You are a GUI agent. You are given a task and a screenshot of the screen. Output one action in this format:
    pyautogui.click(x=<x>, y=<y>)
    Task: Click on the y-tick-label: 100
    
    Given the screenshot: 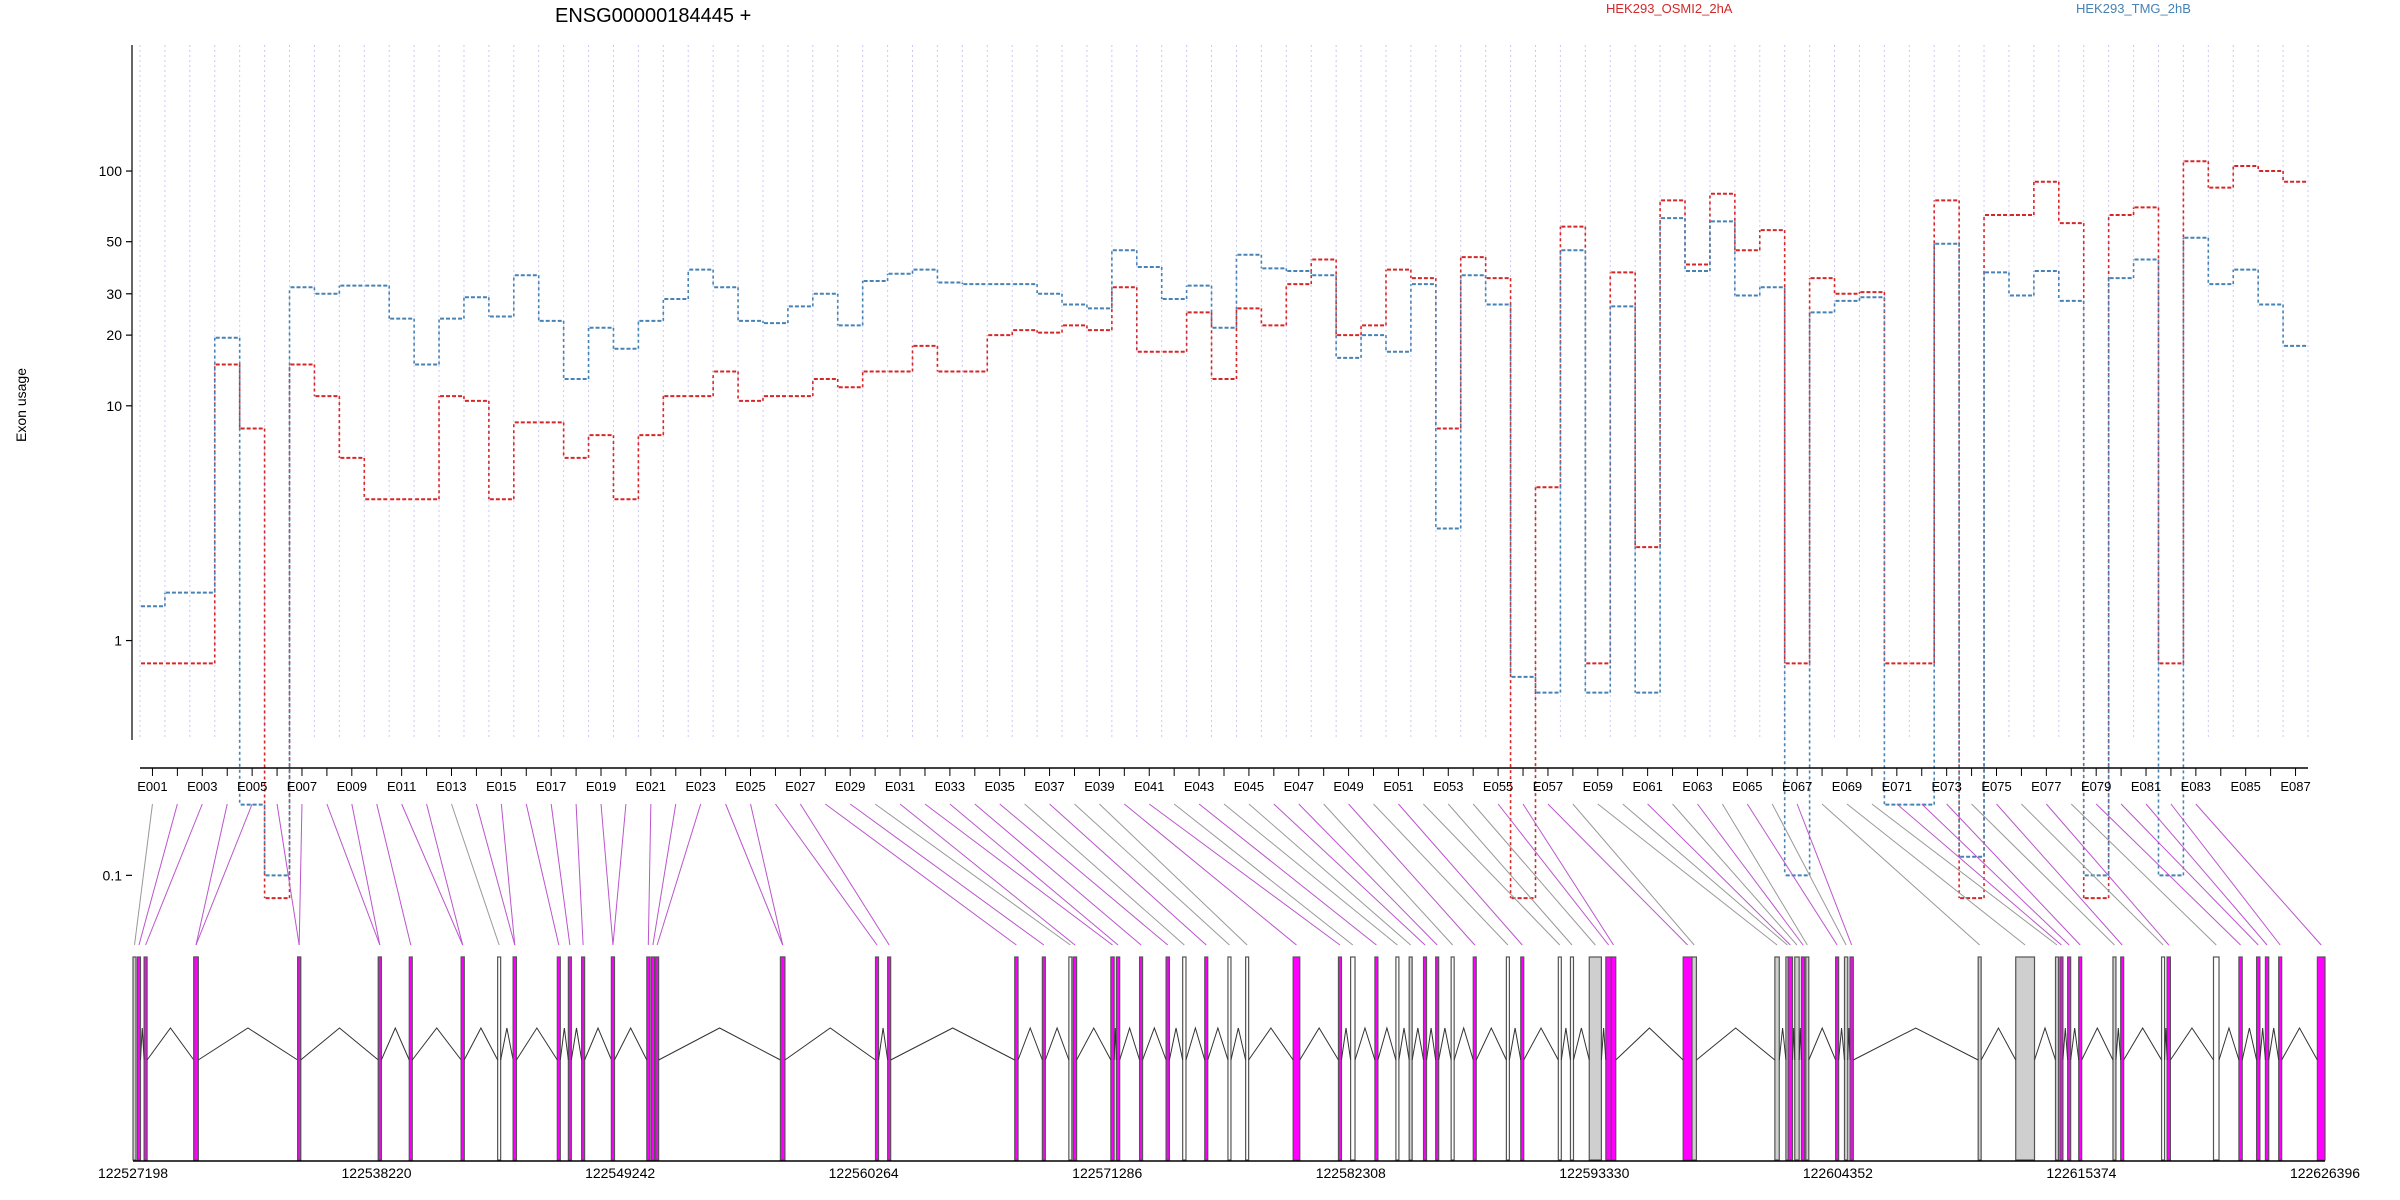 What is the action you would take?
    pyautogui.click(x=111, y=171)
    